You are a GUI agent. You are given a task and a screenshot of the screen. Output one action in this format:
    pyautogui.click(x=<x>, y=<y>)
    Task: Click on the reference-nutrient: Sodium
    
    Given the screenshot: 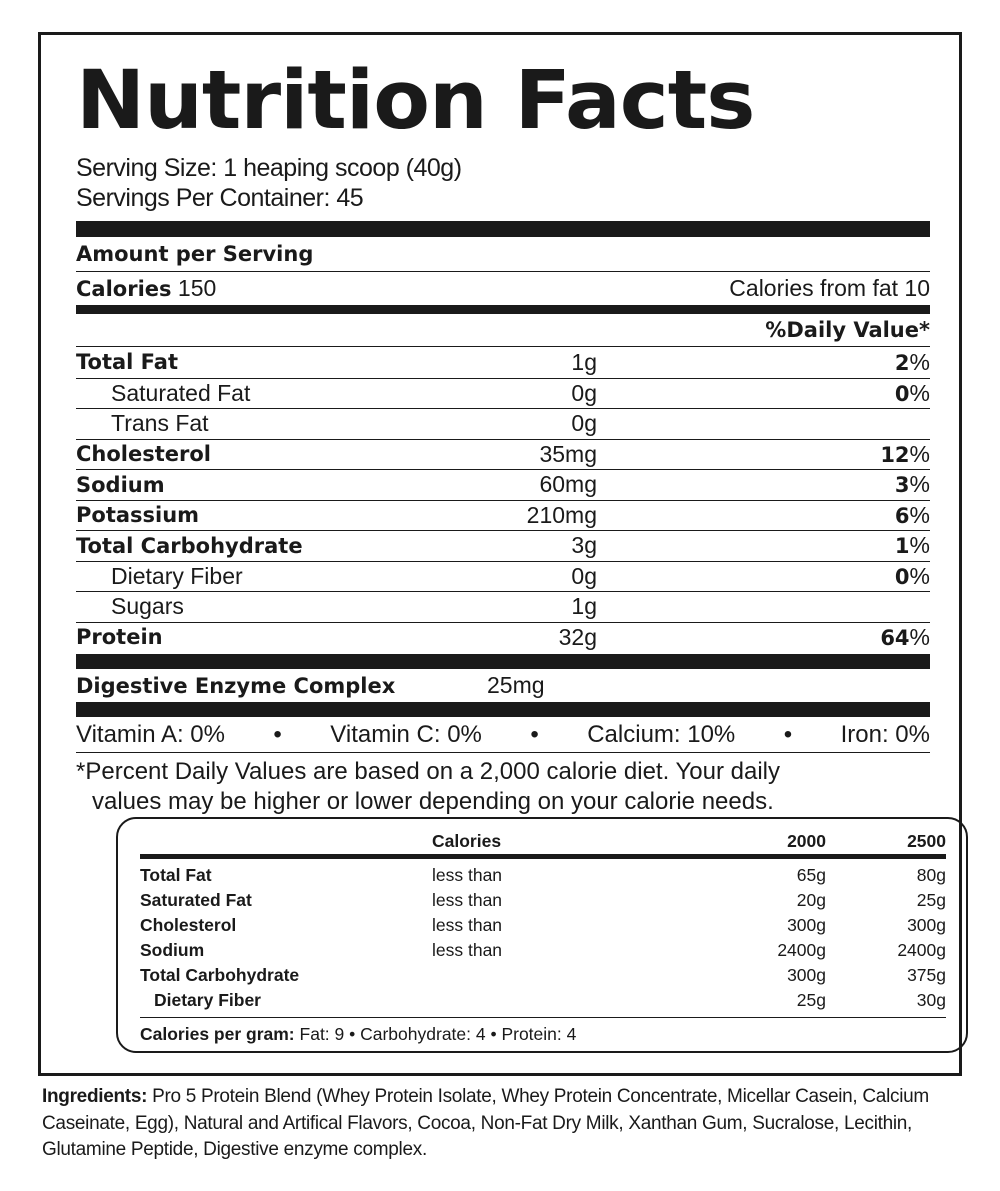 What is the action you would take?
    pyautogui.click(x=172, y=950)
    